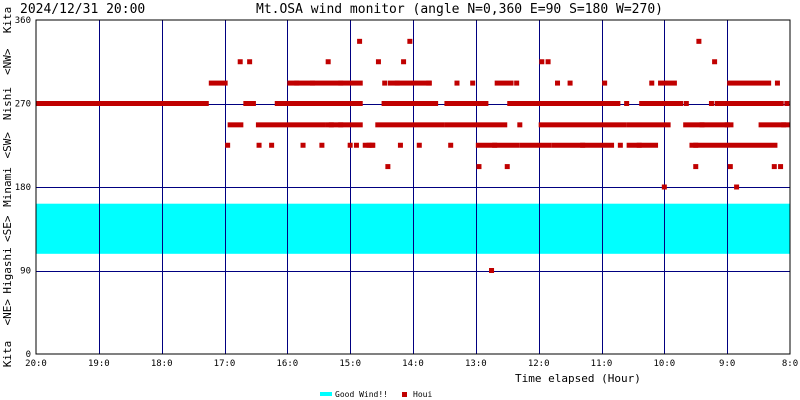 The image size is (800, 400). Describe the element at coordinates (7, 354) in the screenshot. I see `y-axis-label: Kita` at that location.